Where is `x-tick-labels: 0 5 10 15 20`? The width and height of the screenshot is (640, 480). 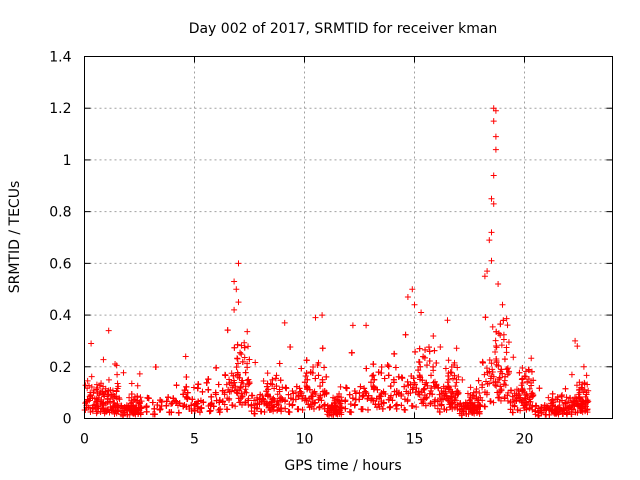 x-tick-labels: 0 5 10 15 20 is located at coordinates (306, 440).